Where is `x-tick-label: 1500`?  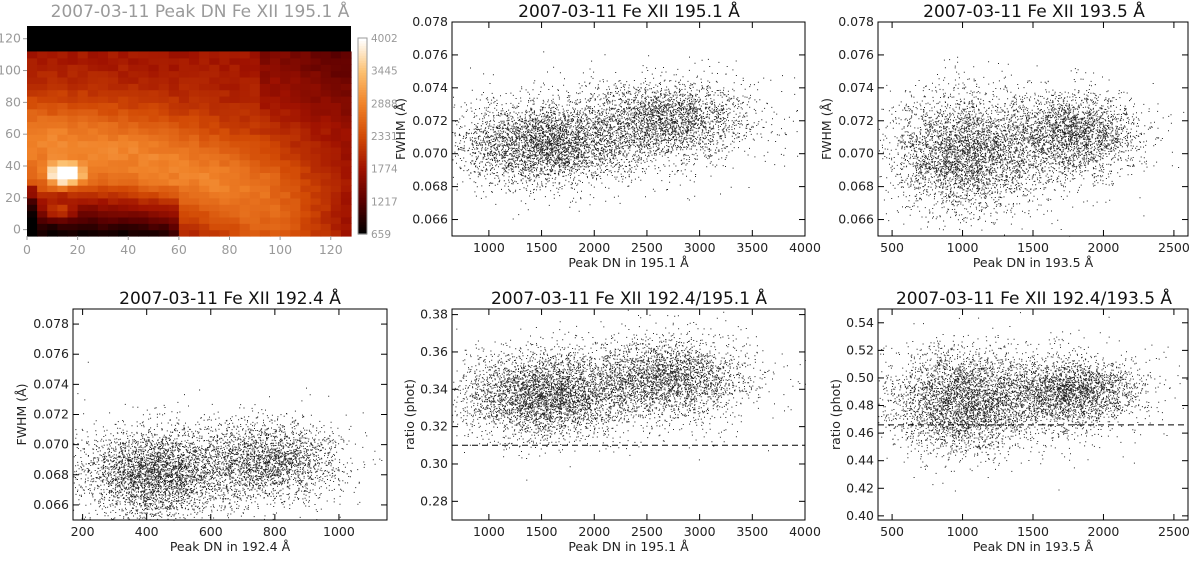
x-tick-label: 1500 is located at coordinates (542, 531).